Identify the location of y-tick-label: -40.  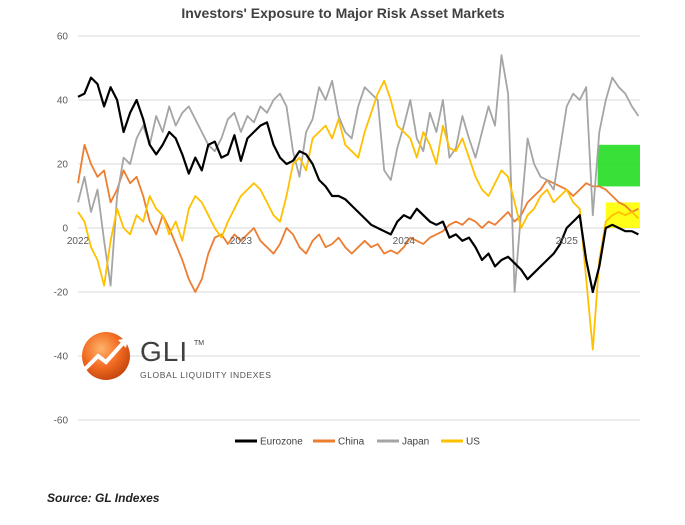
(61, 357).